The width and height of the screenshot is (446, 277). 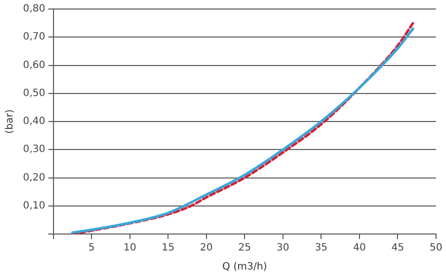 What do you see at coordinates (359, 248) in the screenshot?
I see `x-tick-label: 40` at bounding box center [359, 248].